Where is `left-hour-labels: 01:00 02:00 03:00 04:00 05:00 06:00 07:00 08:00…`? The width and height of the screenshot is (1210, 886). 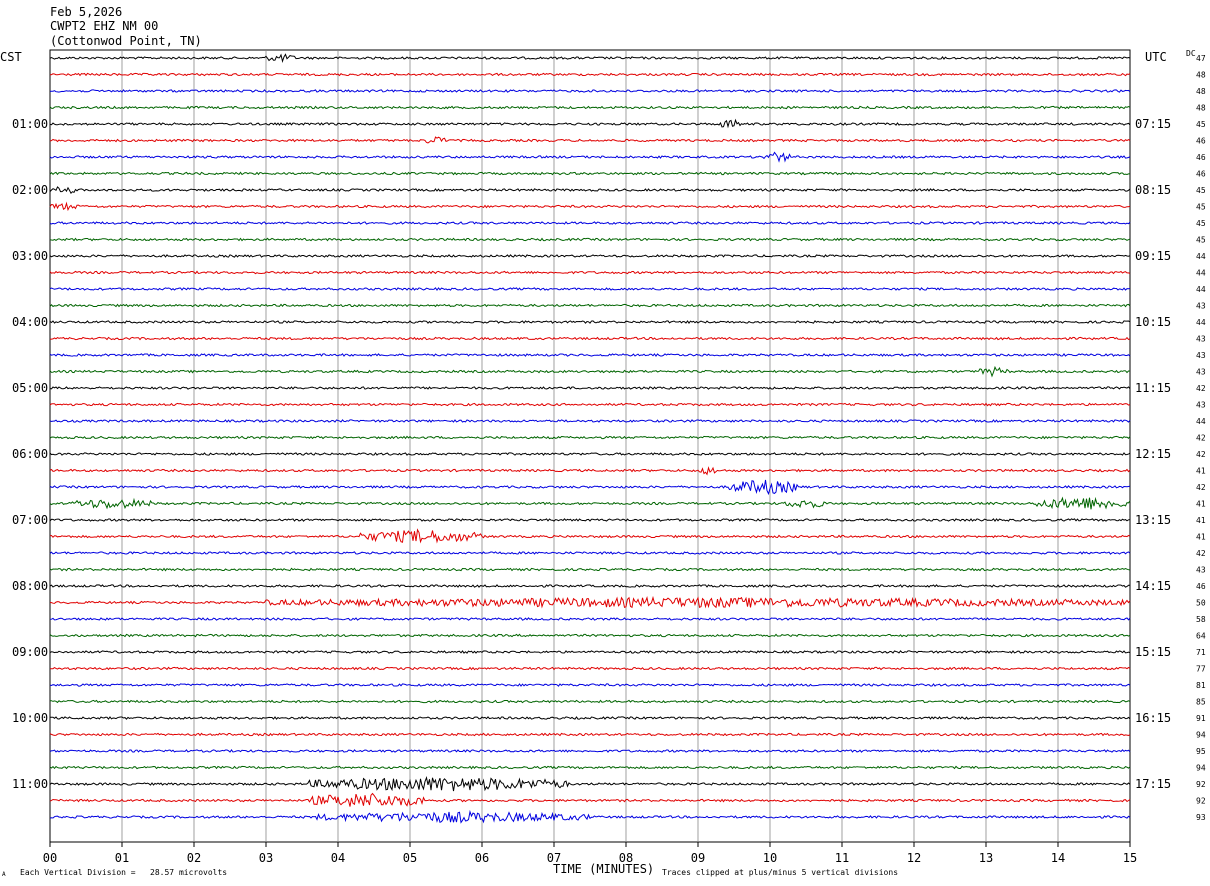
left-hour-labels: 01:00 02:00 03:00 04:00 05:00 06:00 07:00 08:00… is located at coordinates (30, 454).